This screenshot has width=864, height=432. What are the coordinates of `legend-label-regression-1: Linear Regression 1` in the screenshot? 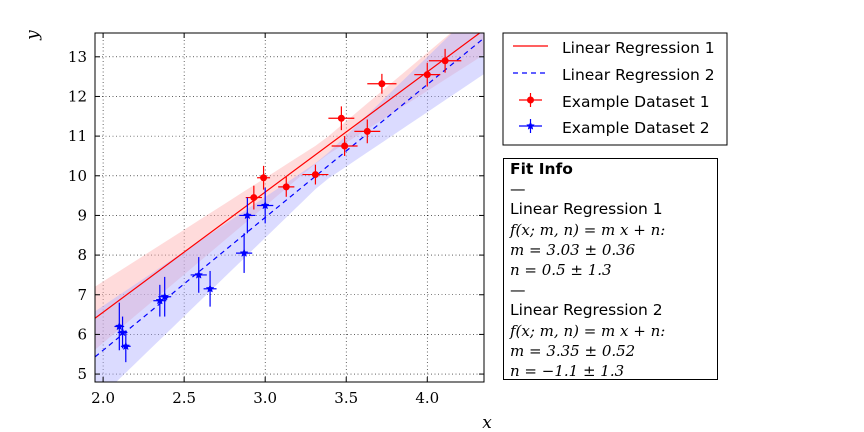 It's located at (638, 48).